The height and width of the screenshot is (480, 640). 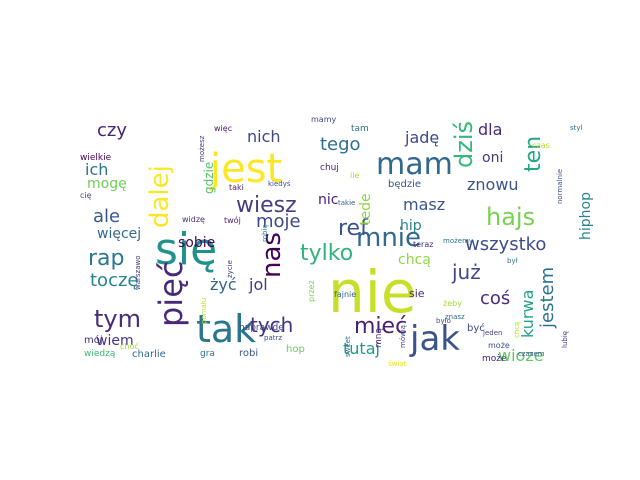 What do you see at coordinates (196, 243) in the screenshot?
I see `cloud-word: sobie` at bounding box center [196, 243].